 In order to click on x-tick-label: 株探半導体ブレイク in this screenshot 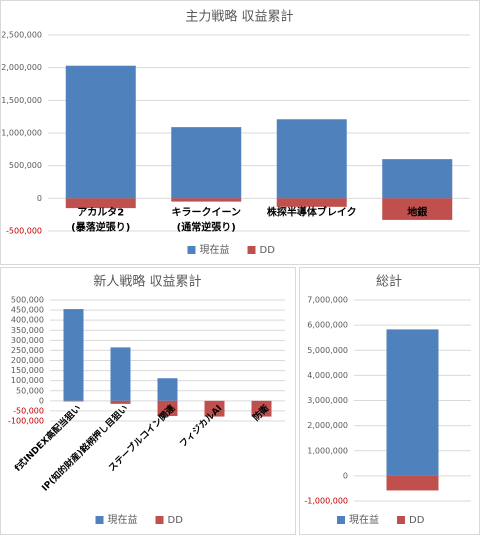, I will do `click(312, 211)`.